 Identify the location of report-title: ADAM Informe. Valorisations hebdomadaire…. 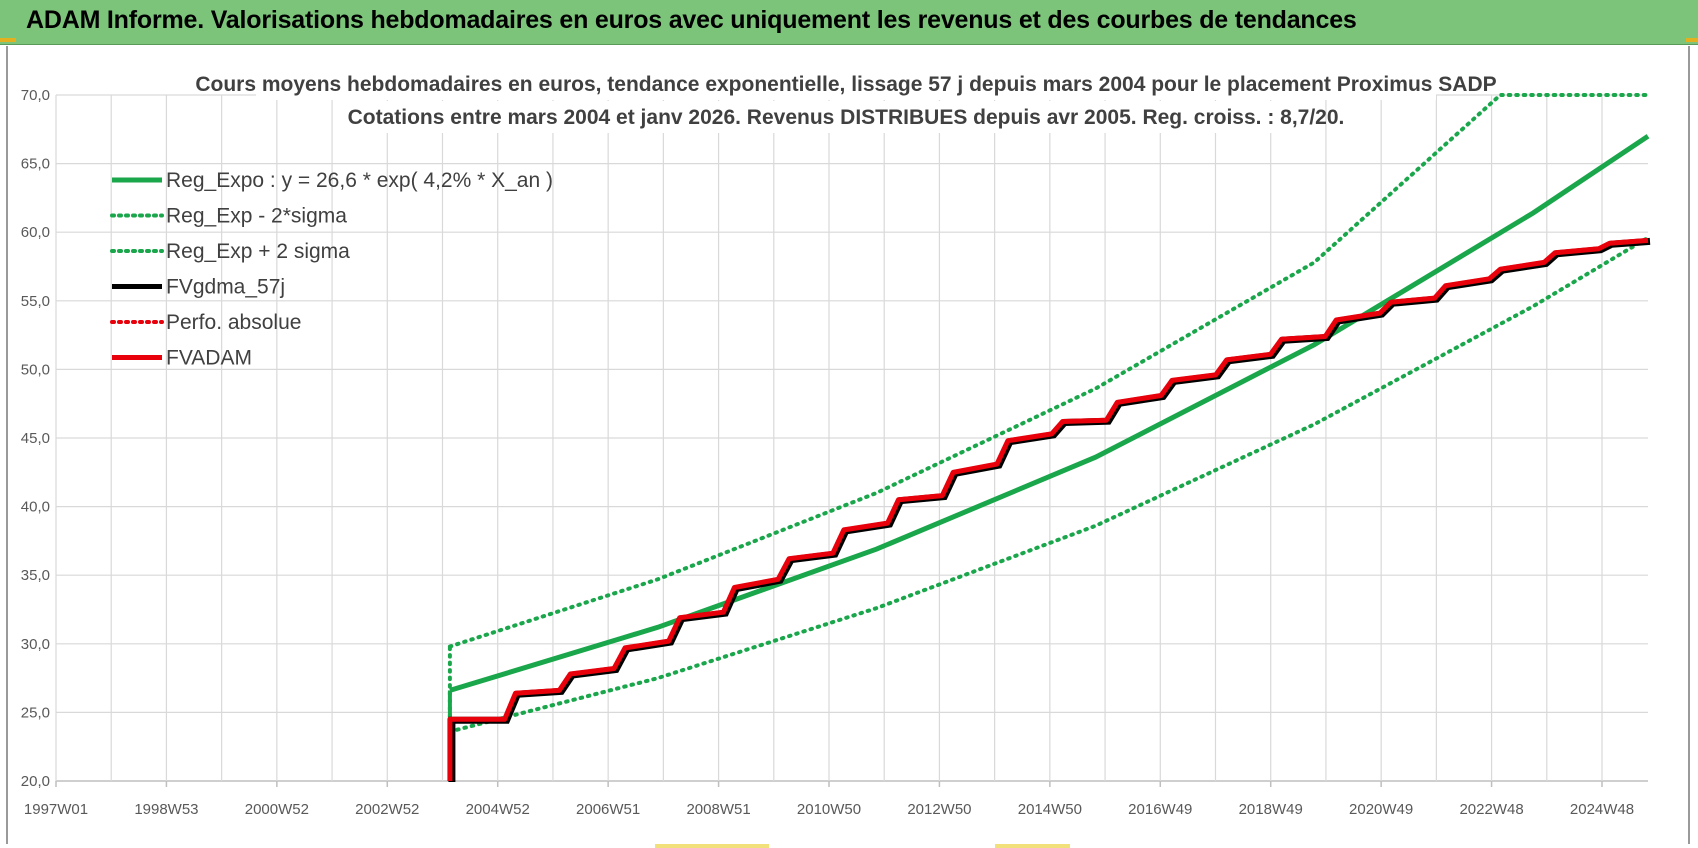
(691, 20).